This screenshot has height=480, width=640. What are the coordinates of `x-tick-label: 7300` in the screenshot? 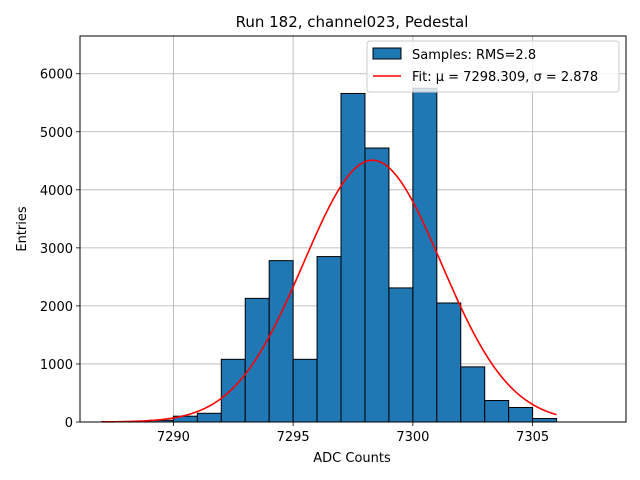 It's located at (412, 437).